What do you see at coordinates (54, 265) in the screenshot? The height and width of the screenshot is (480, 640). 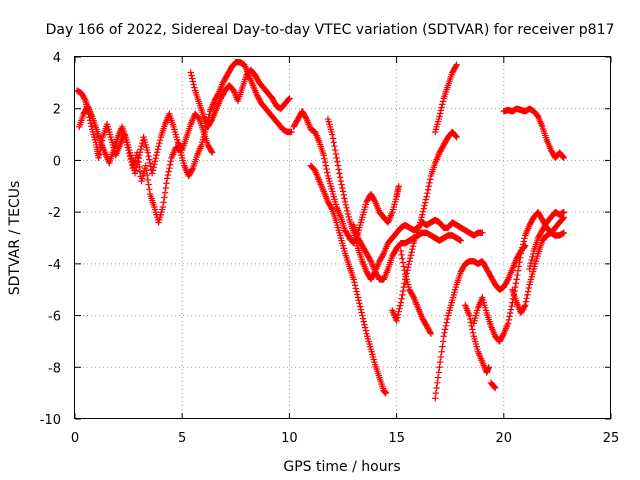 I see `y-tick-label: -4` at bounding box center [54, 265].